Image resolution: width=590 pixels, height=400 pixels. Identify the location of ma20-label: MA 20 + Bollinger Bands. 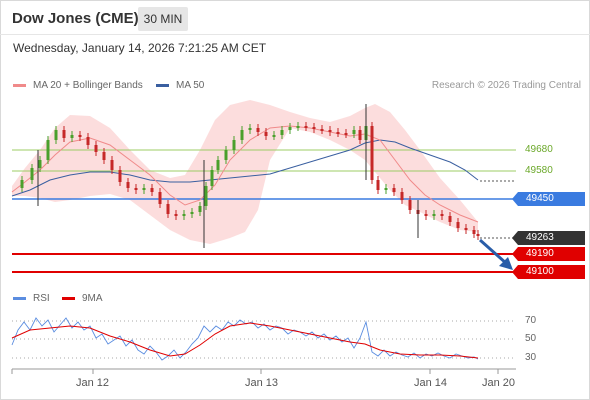
(88, 85).